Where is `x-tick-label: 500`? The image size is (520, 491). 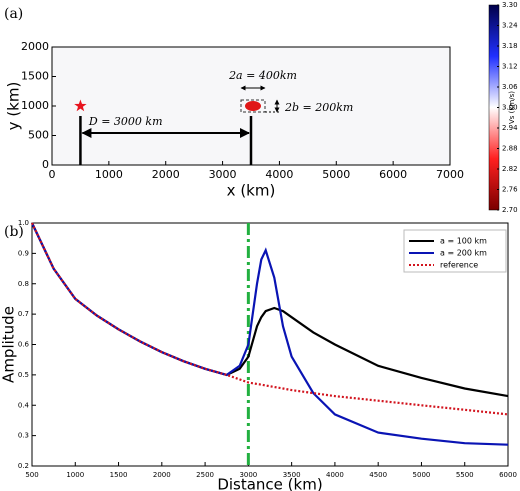 x-tick-label: 500 is located at coordinates (31, 475).